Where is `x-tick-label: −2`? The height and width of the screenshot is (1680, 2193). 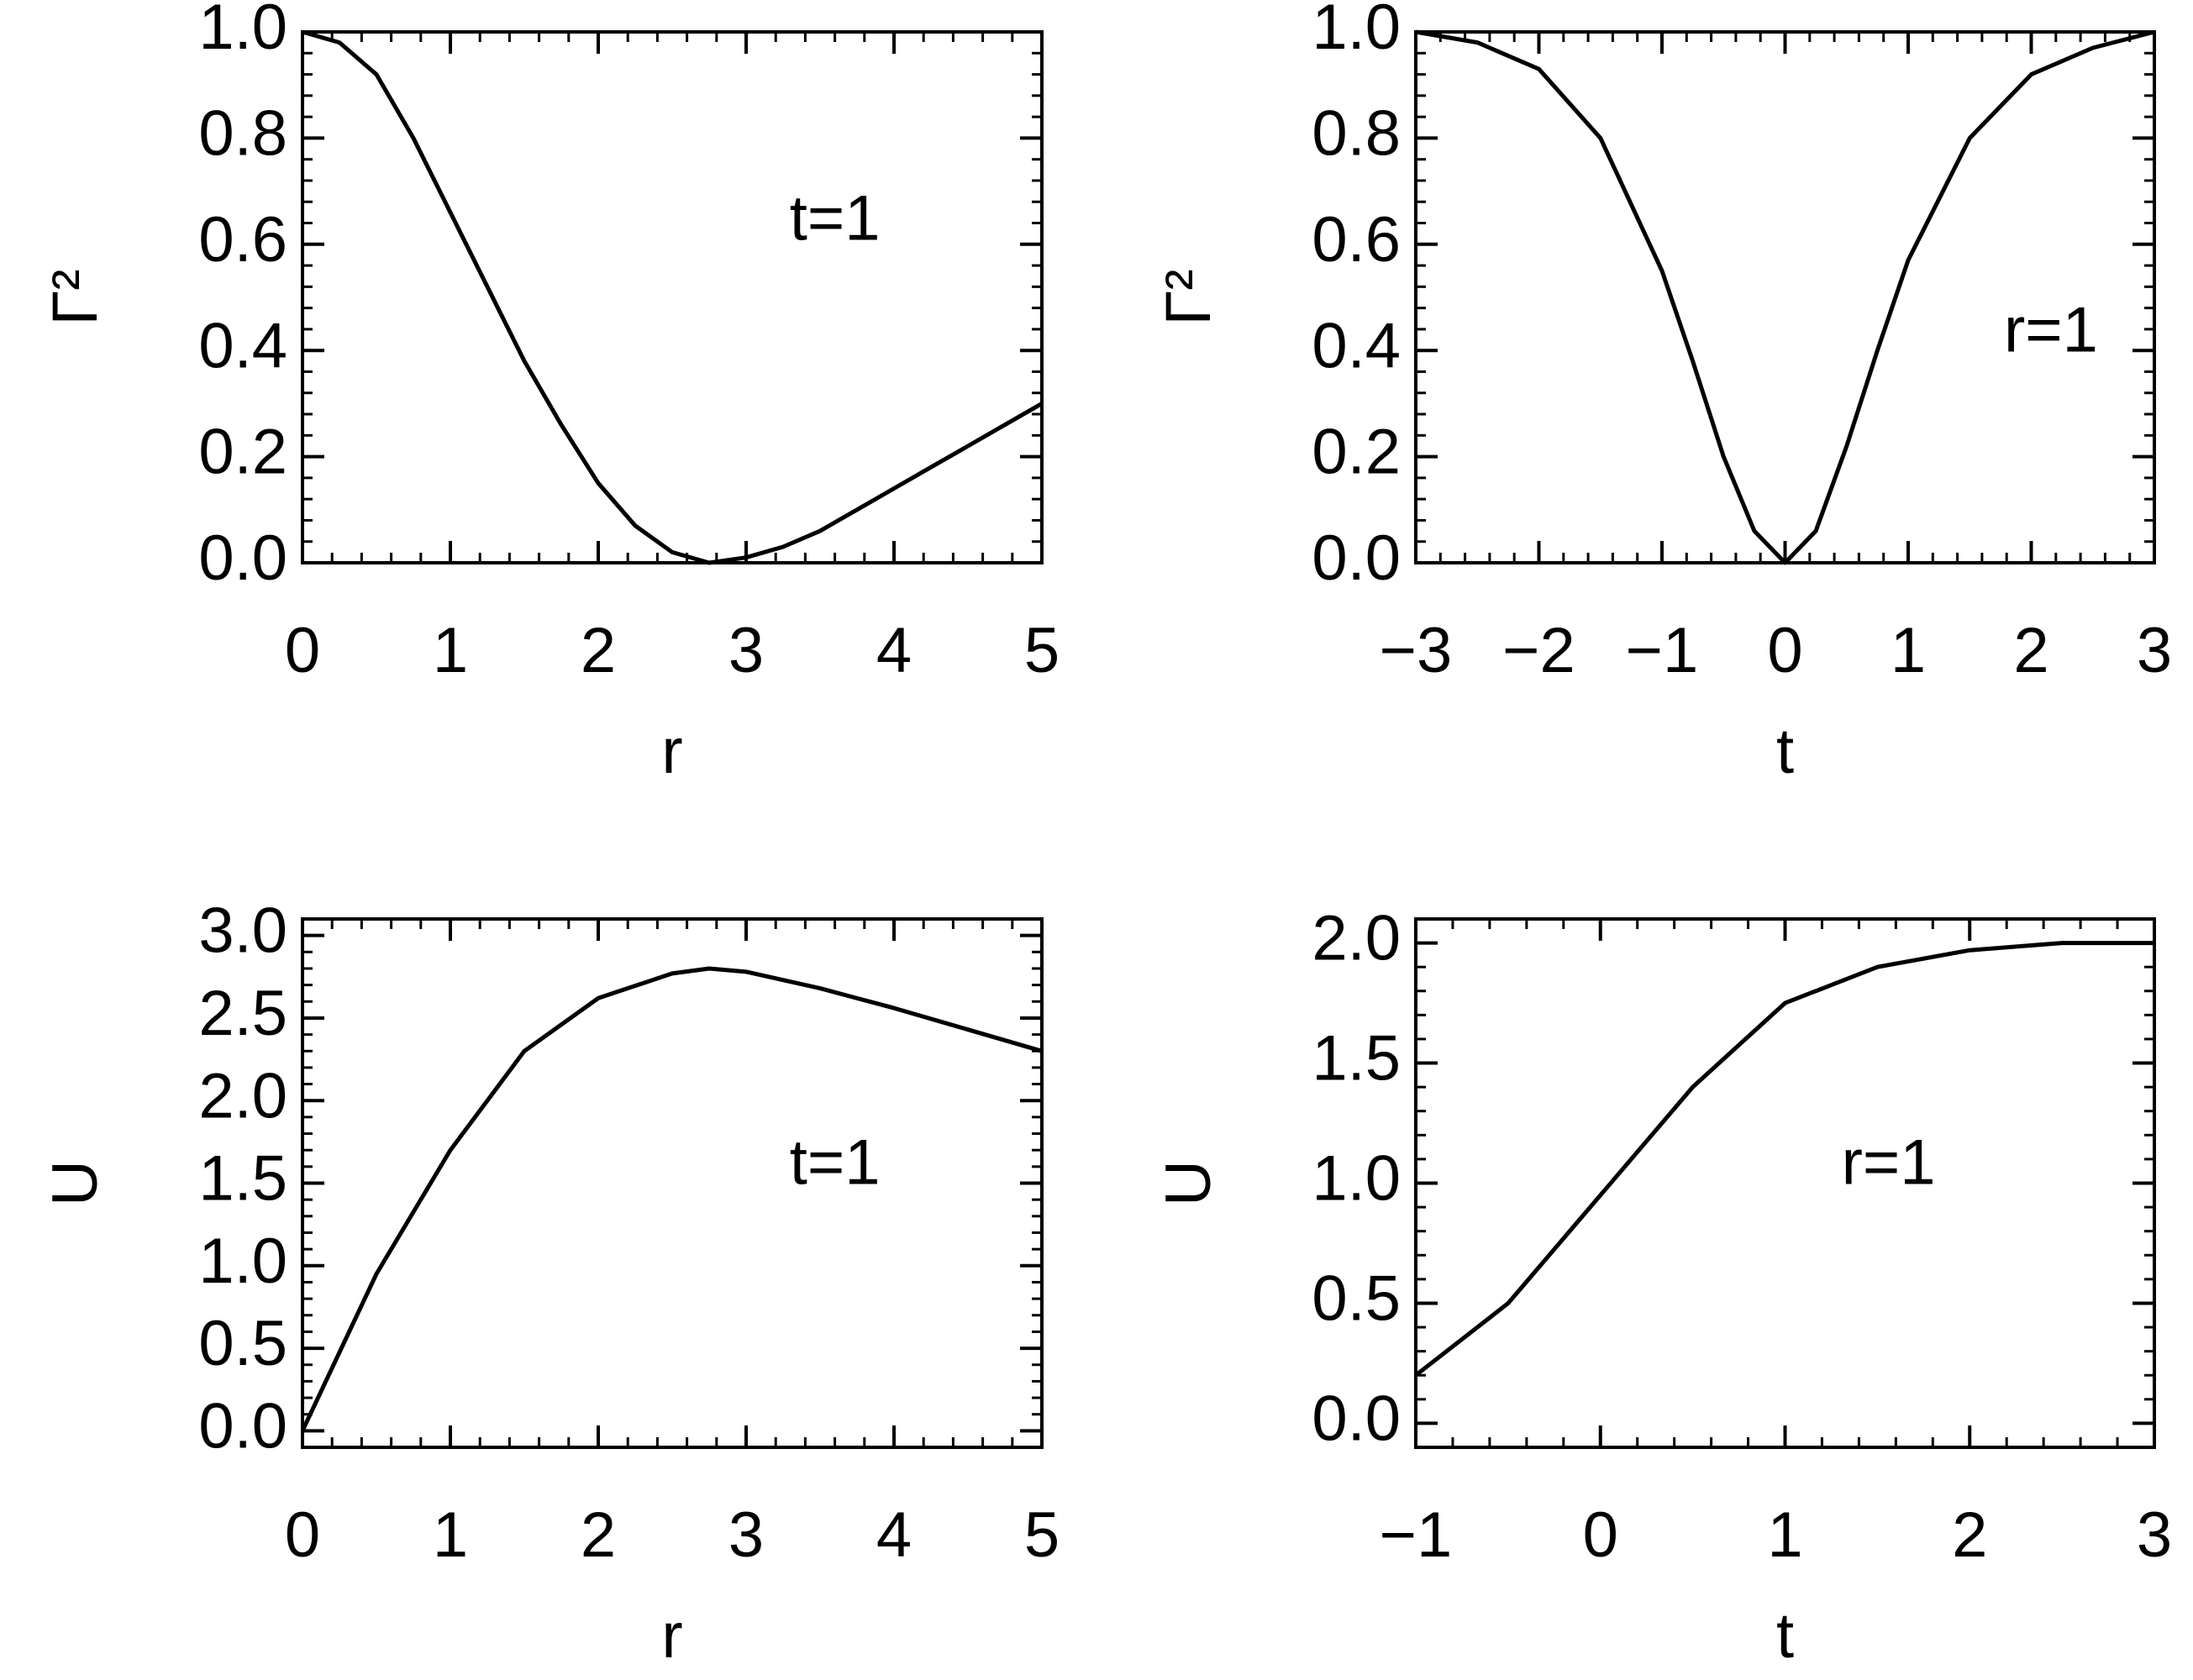
x-tick-label: −2 is located at coordinates (1538, 650).